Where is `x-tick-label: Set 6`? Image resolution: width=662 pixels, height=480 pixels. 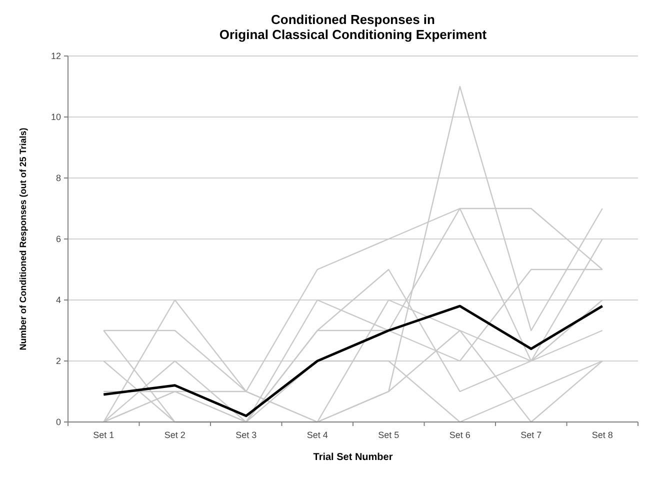 x-tick-label: Set 6 is located at coordinates (459, 435).